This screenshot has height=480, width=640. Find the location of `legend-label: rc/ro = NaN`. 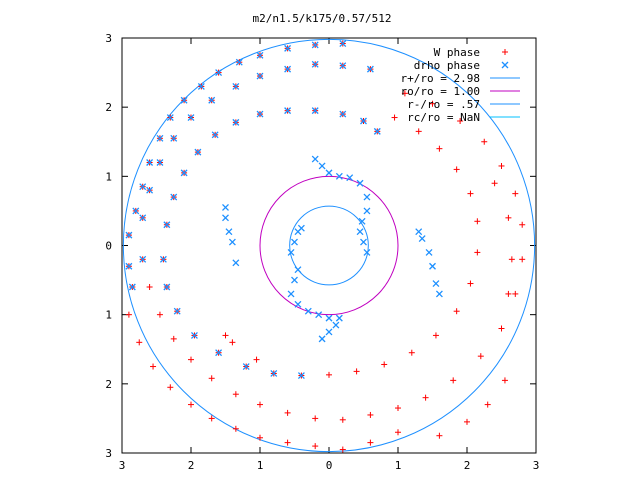

legend-label: rc/ro = NaN is located at coordinates (443, 117).